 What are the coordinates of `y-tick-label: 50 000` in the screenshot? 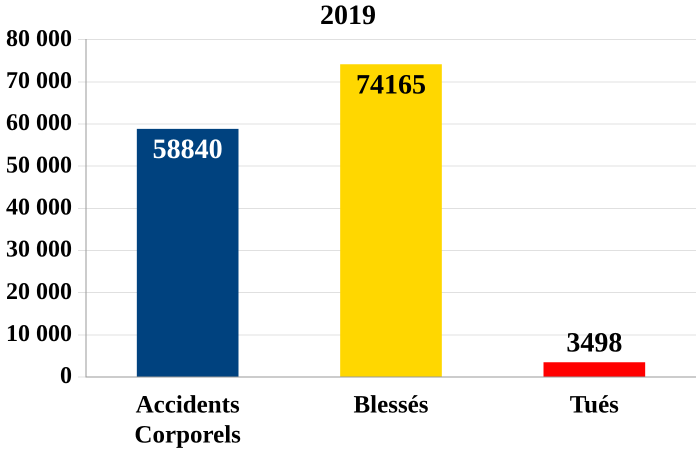 It's located at (39, 165).